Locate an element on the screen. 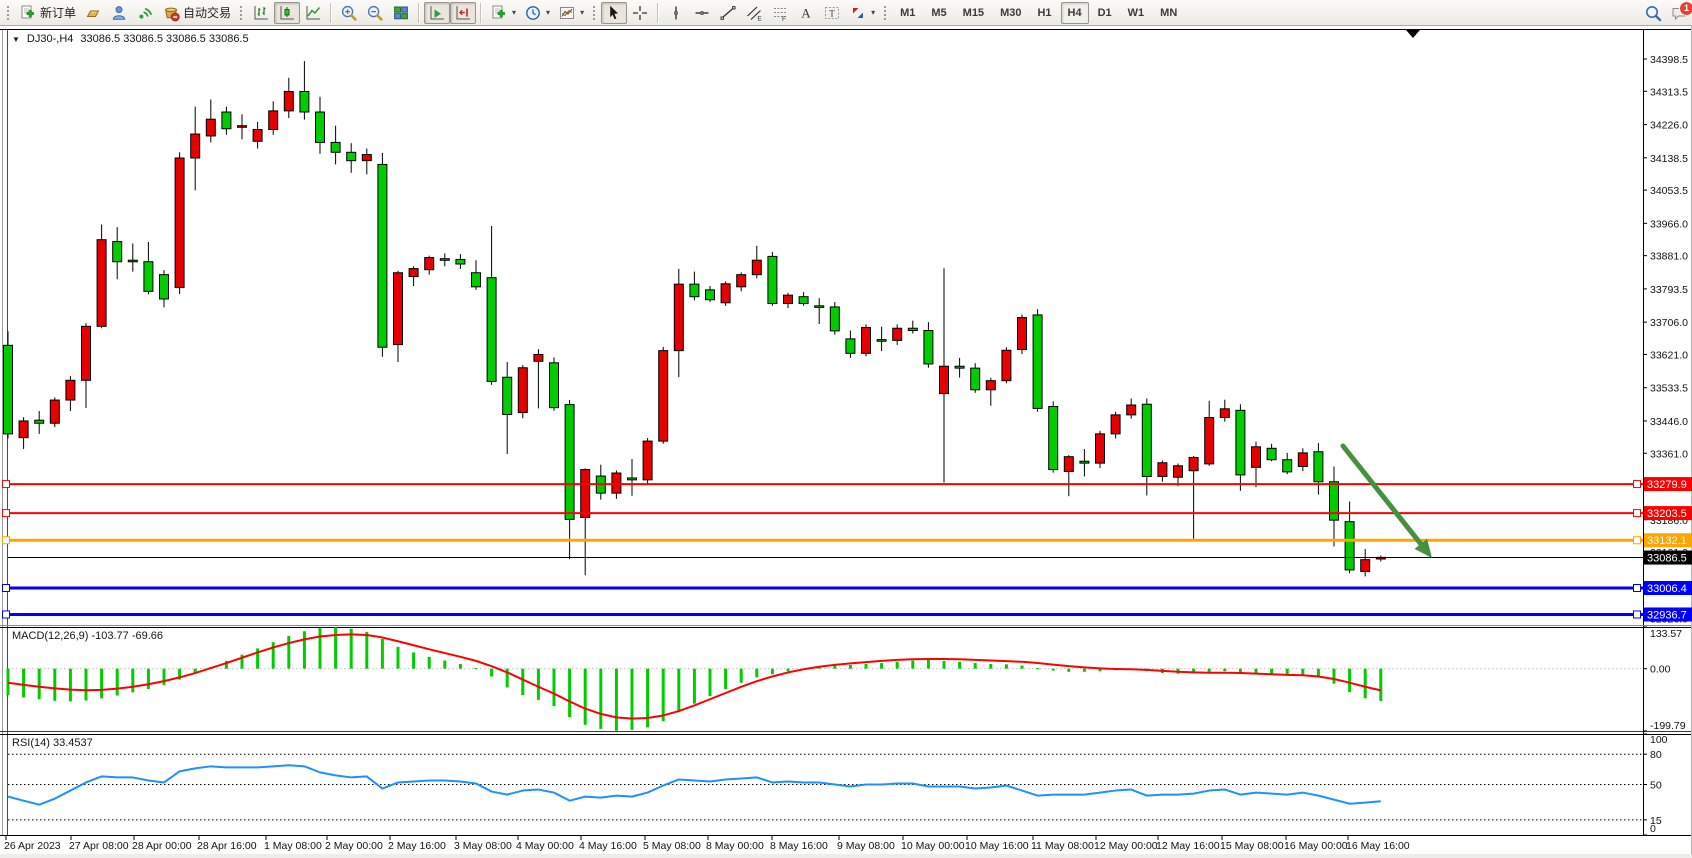 This screenshot has height=858, width=1692. price-tag-label: 33203.5 is located at coordinates (1667, 514).